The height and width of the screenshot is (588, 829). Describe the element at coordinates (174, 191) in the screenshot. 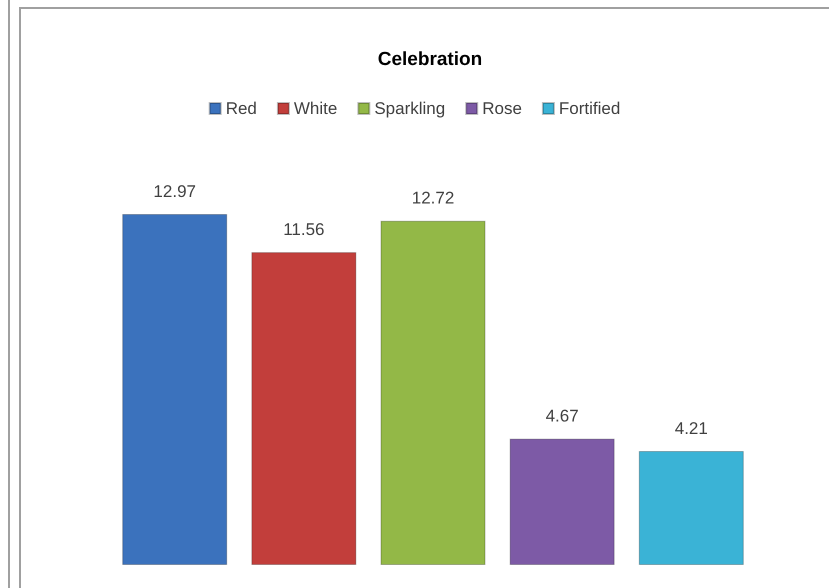

I see `data-label: 12.97` at that location.